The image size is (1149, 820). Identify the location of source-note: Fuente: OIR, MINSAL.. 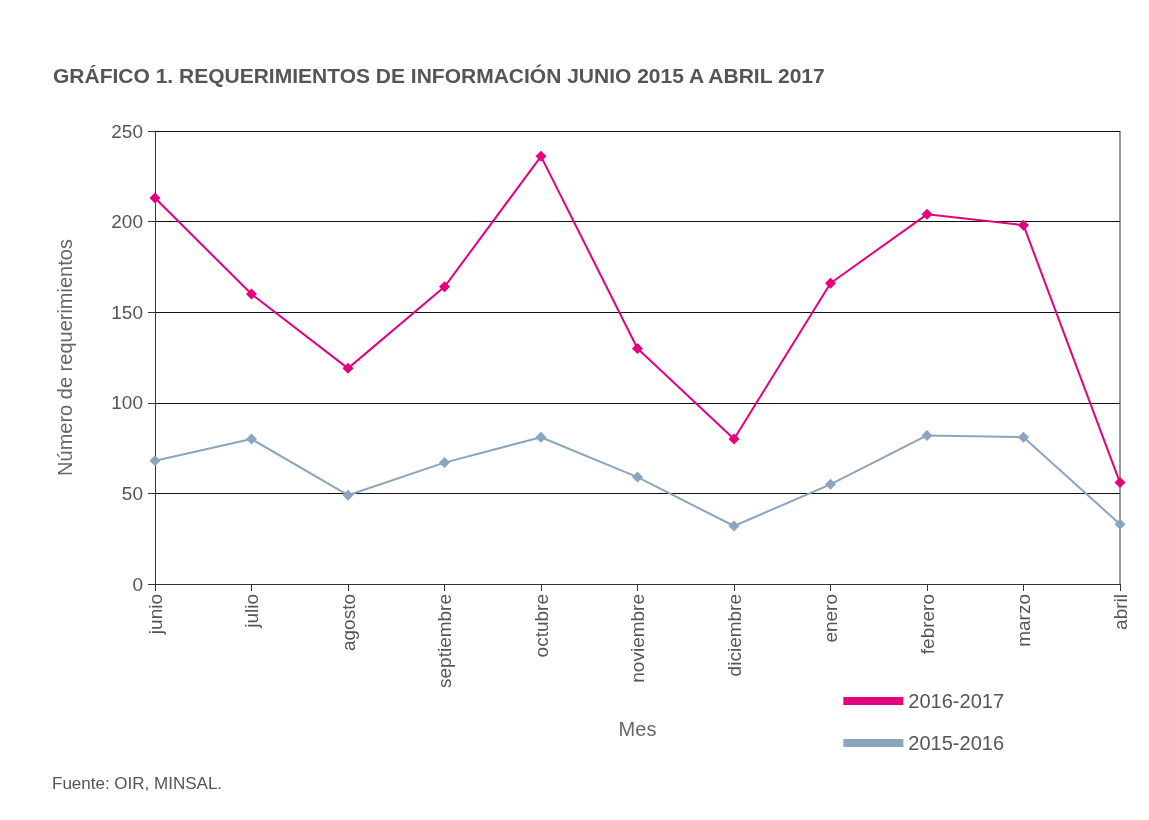
(137, 783).